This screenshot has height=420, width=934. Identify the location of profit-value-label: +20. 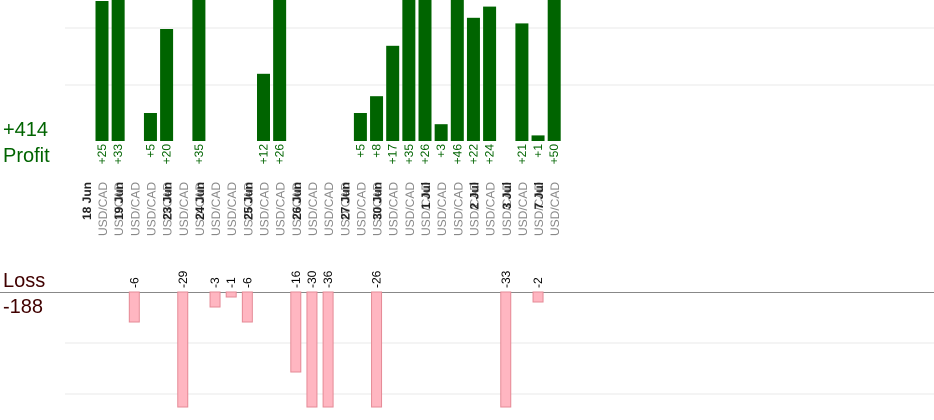
(167, 154).